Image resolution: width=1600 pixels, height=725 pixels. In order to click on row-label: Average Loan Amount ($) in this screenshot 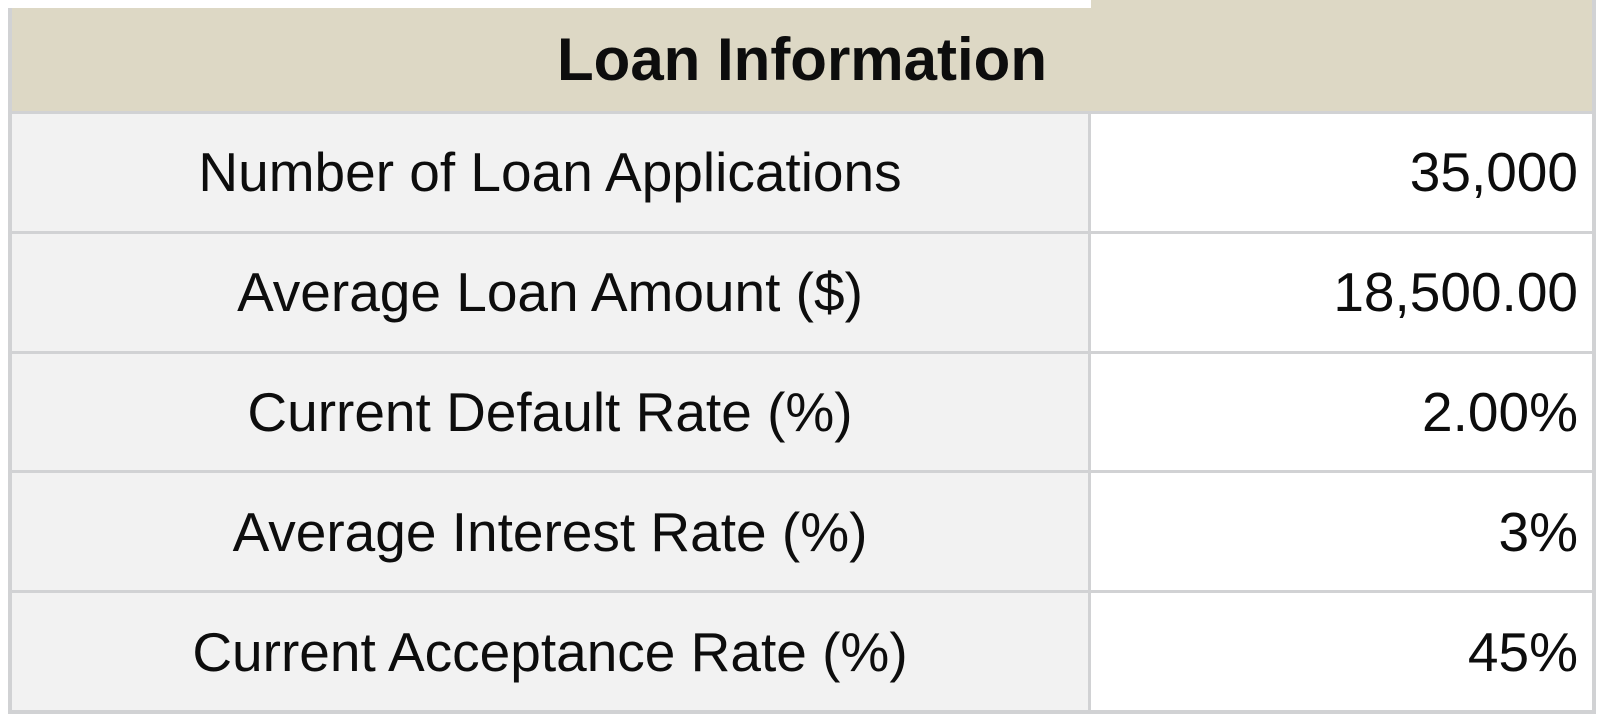, I will do `click(550, 292)`.